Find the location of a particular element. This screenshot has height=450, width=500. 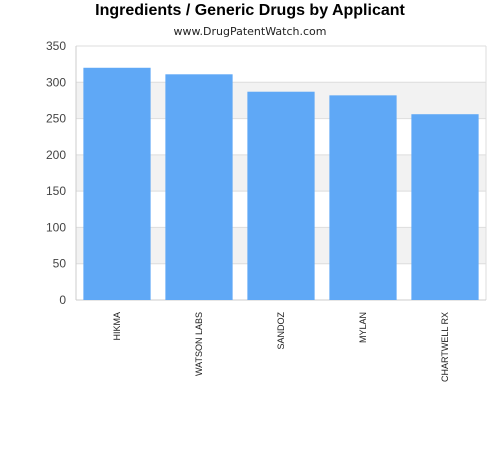

x-category-label: CHARTWELL RX is located at coordinates (445, 347).